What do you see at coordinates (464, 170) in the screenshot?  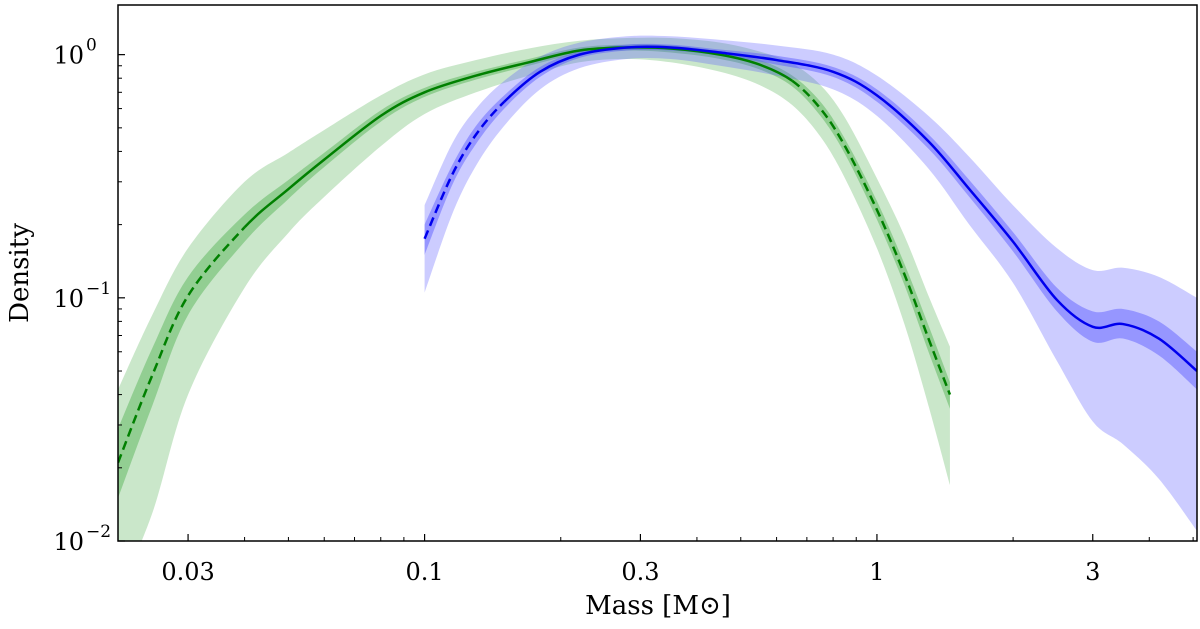 I see `blue-dashed-line` at bounding box center [464, 170].